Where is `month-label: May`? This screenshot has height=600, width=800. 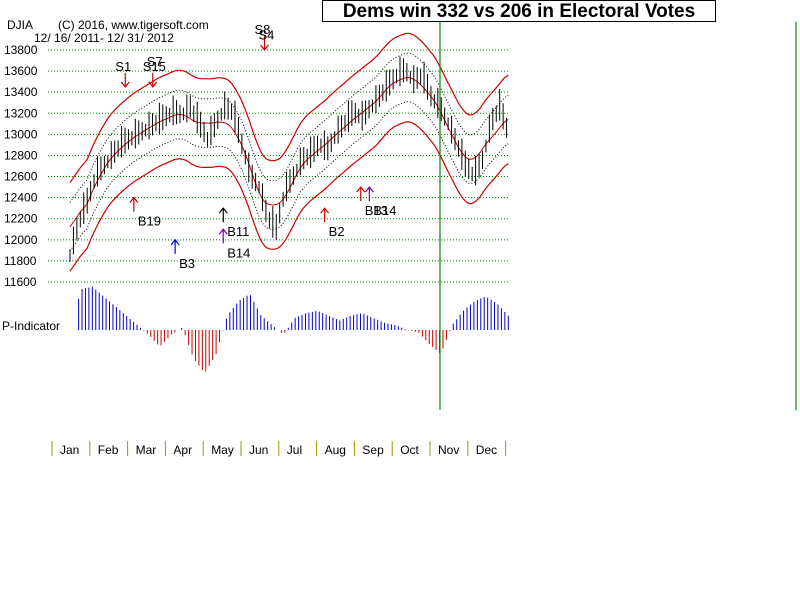
month-label: May is located at coordinates (222, 450).